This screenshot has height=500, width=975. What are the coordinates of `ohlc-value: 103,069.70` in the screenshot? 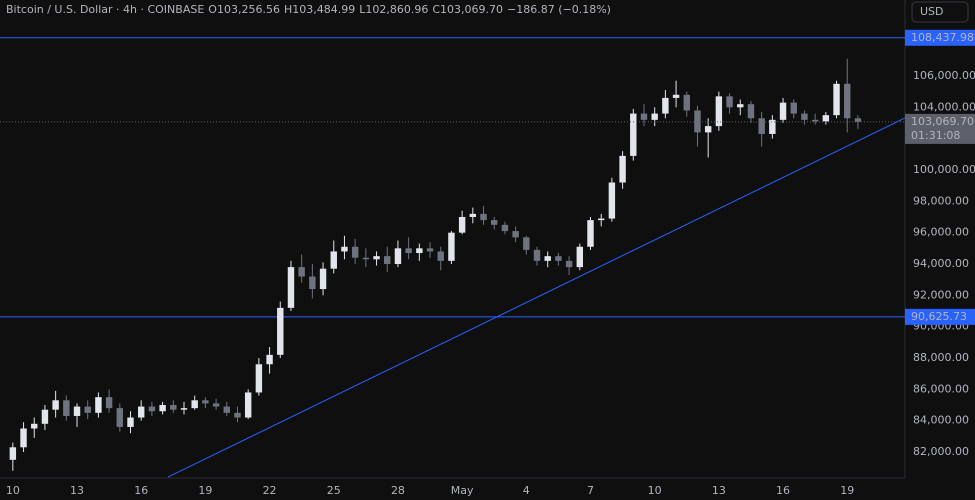 It's located at (471, 9).